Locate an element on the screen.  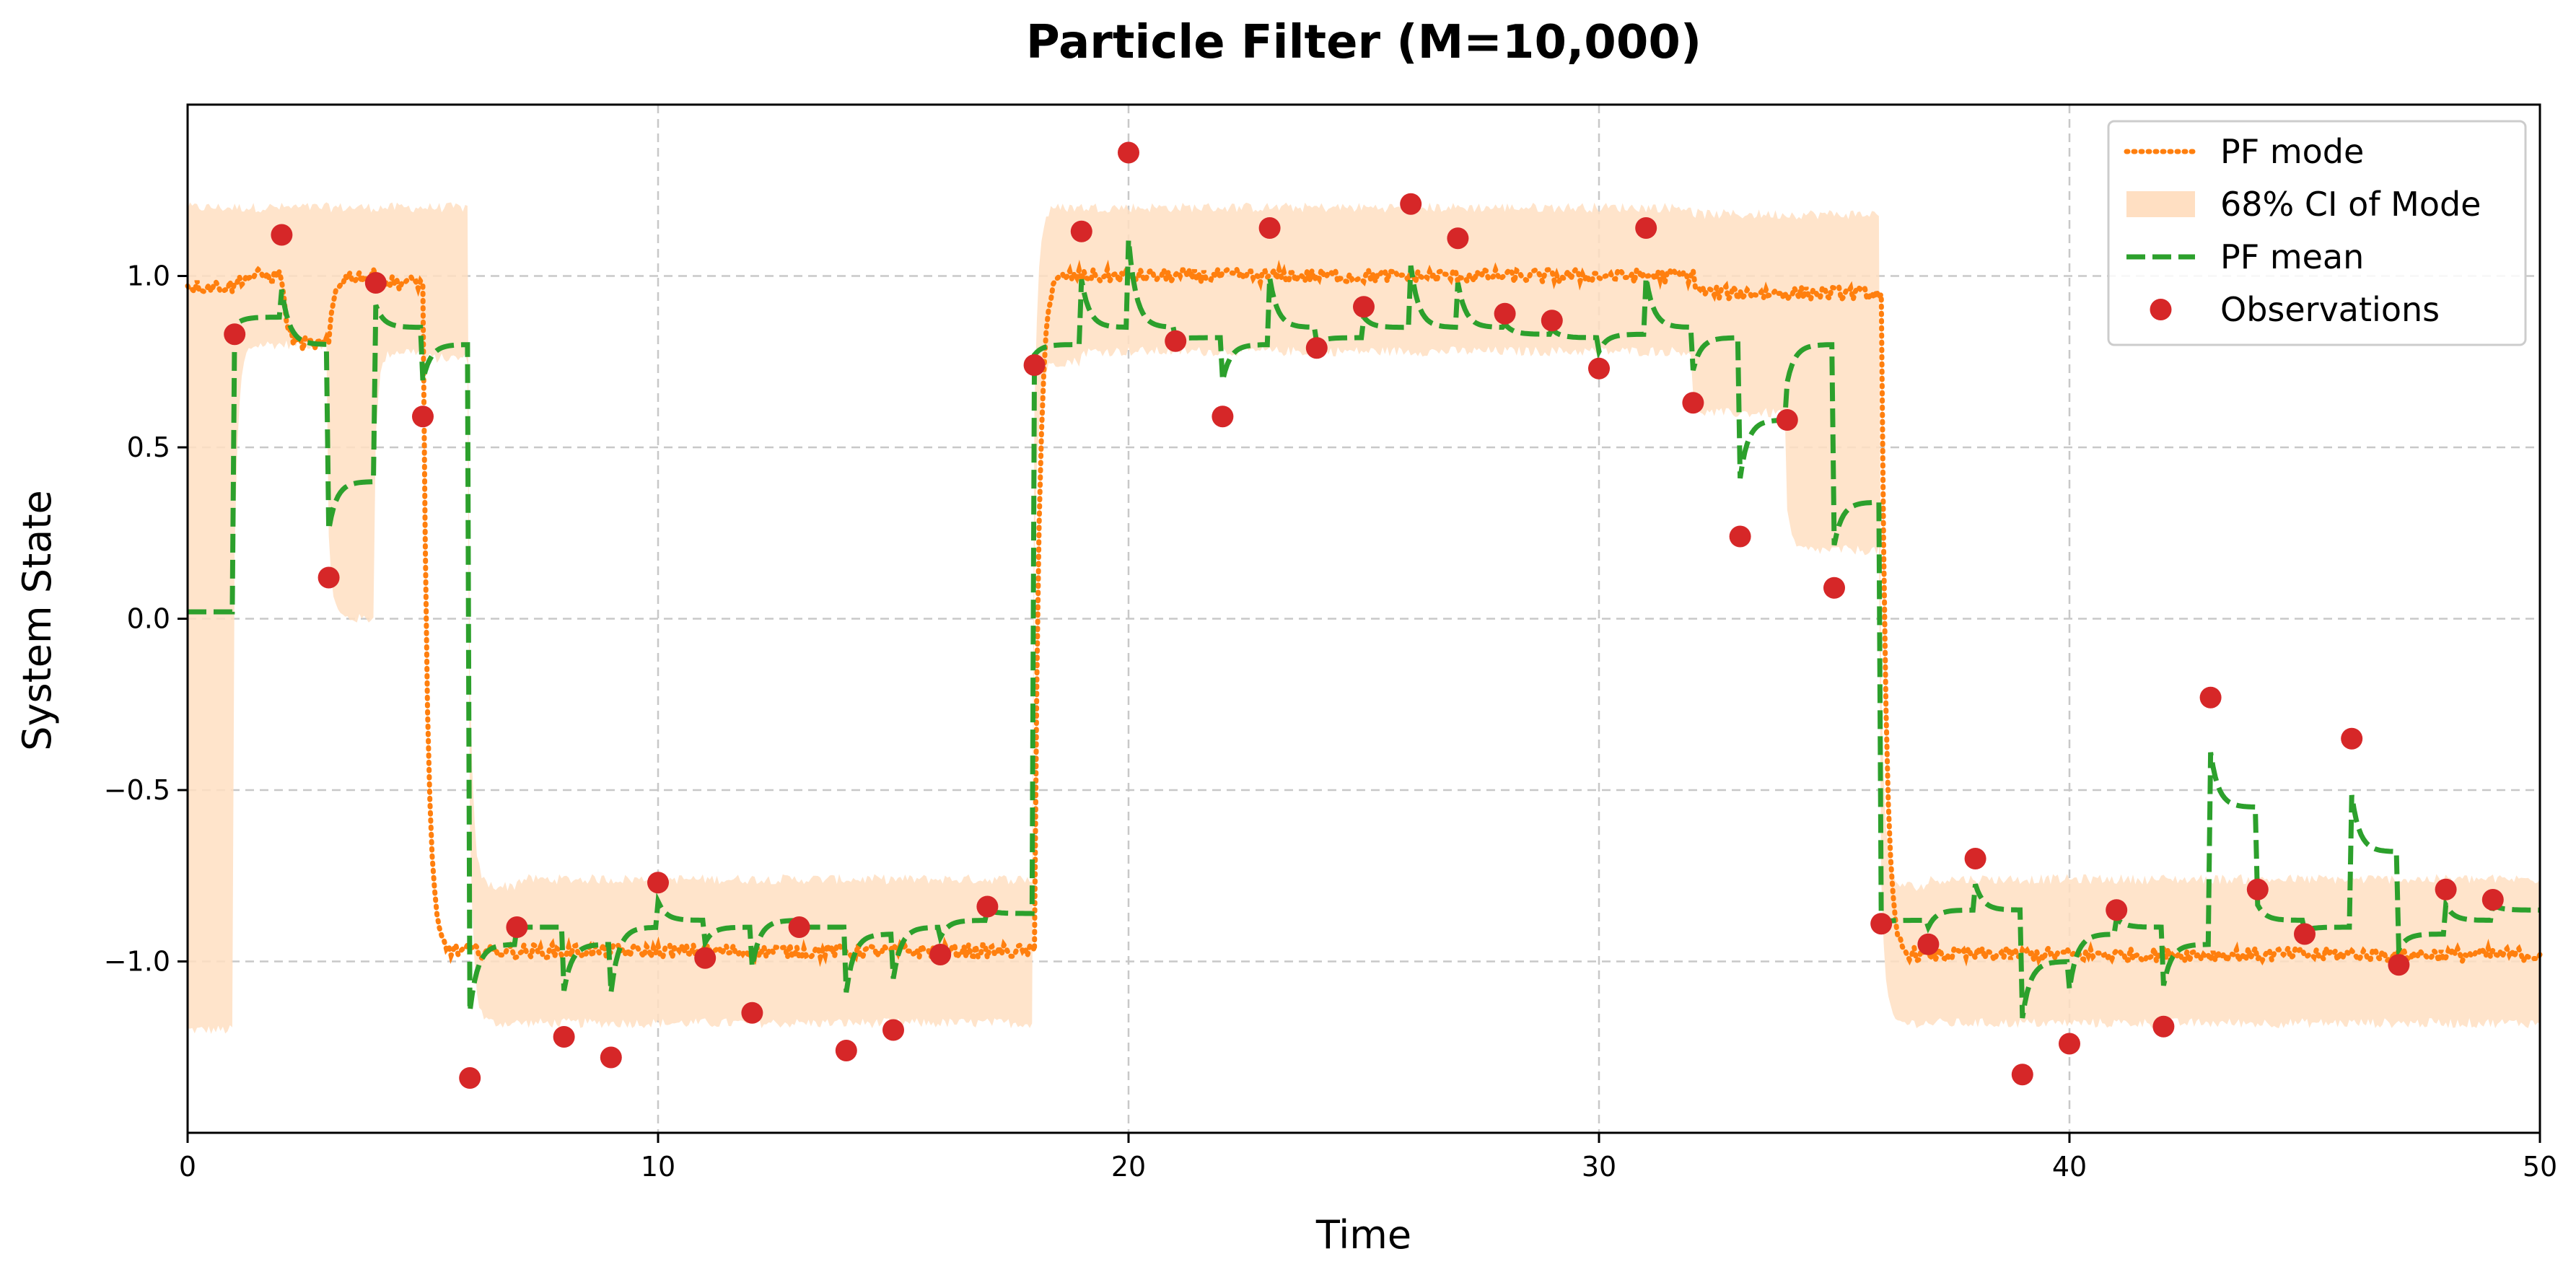
chart-title: Particle Filter (M=10,000) is located at coordinates (1363, 42).